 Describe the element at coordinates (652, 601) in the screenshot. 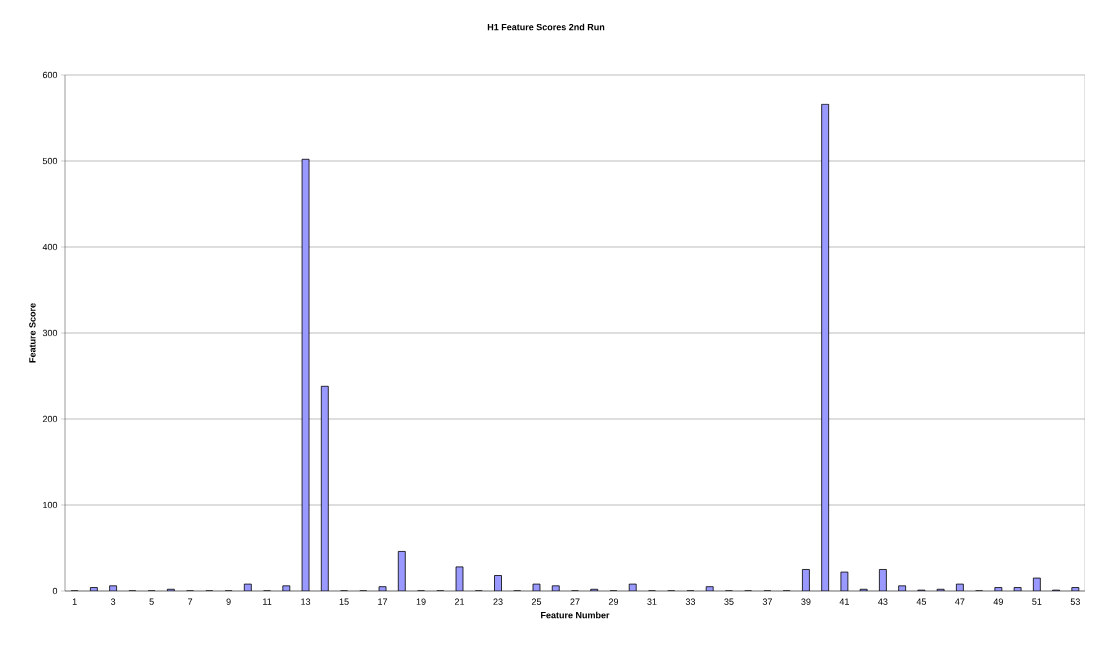

I see `x-tick-label: 31` at that location.